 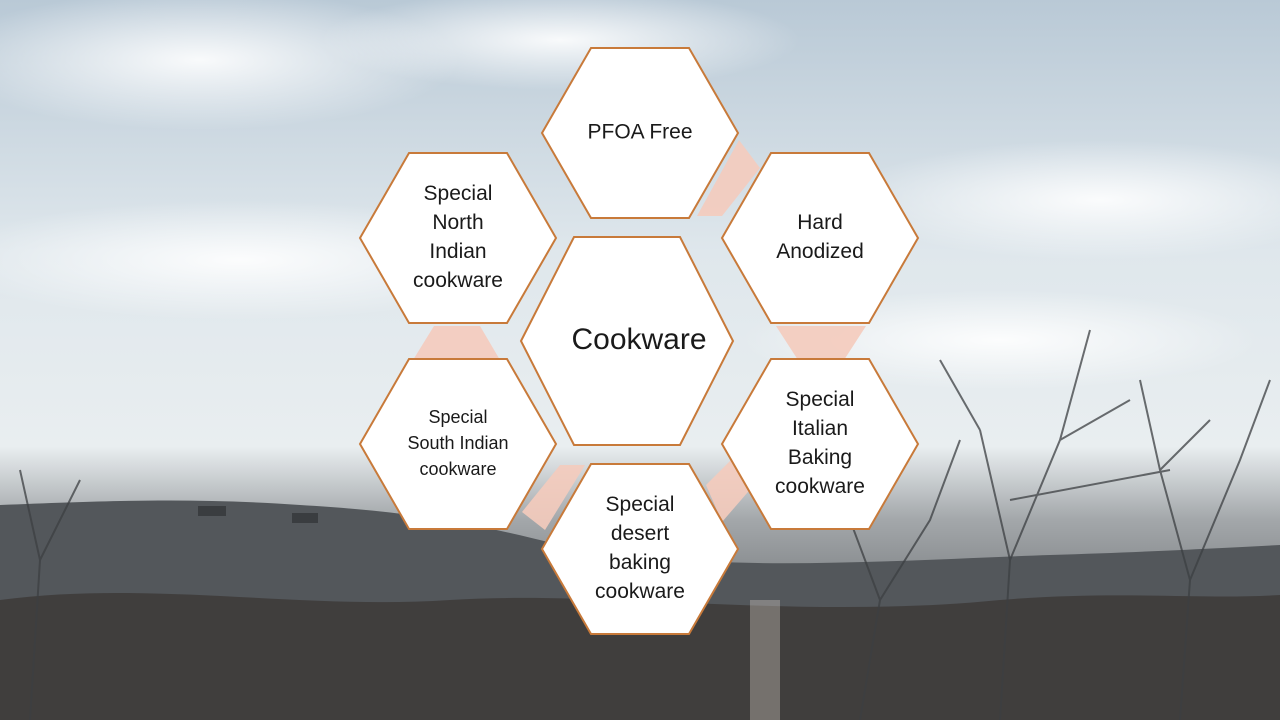 What do you see at coordinates (640, 533) in the screenshot?
I see `hexagon-label-line: desert` at bounding box center [640, 533].